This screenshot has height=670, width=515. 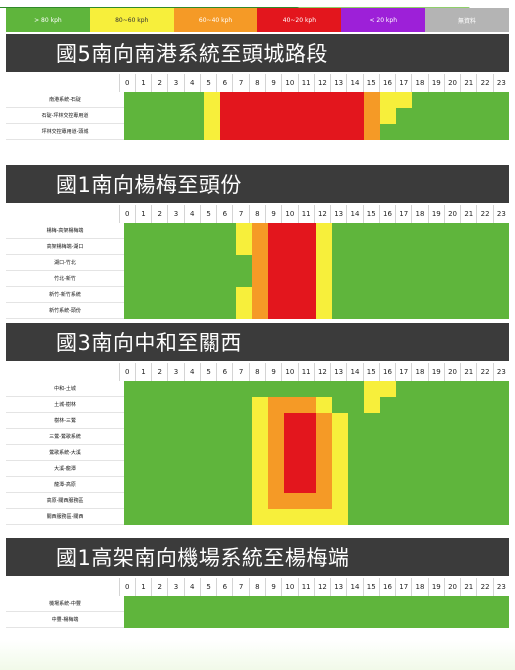 I want to click on hour-tick-label: 1, so click(x=142, y=587).